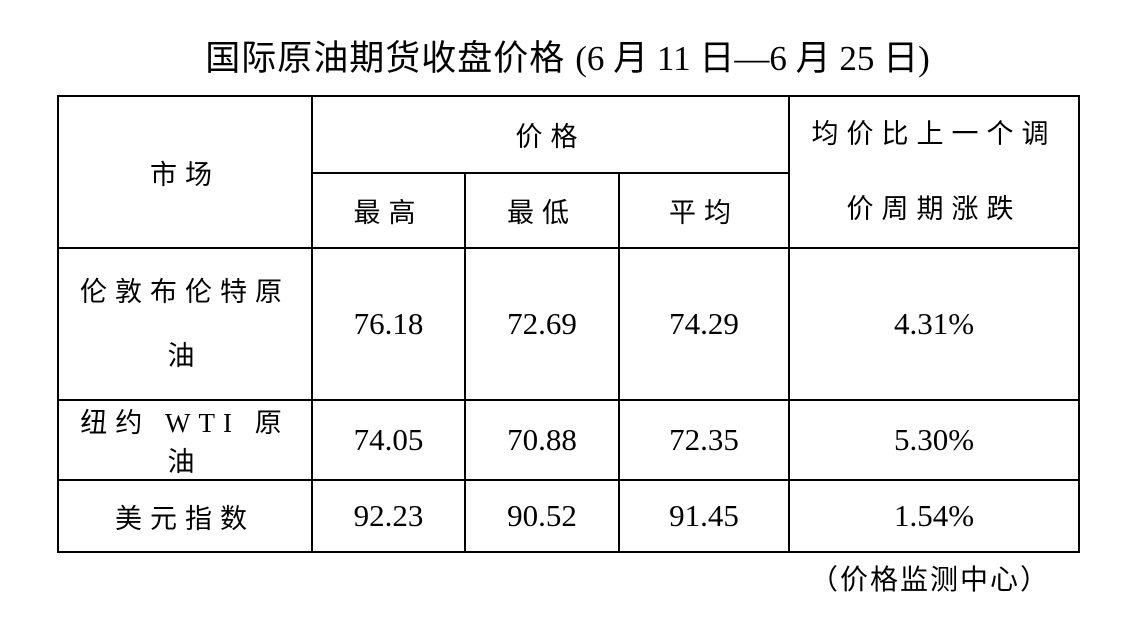 Image resolution: width=1127 pixels, height=641 pixels. Describe the element at coordinates (185, 324) in the screenshot. I see `market-cell: 伦敦布伦特原 油` at that location.